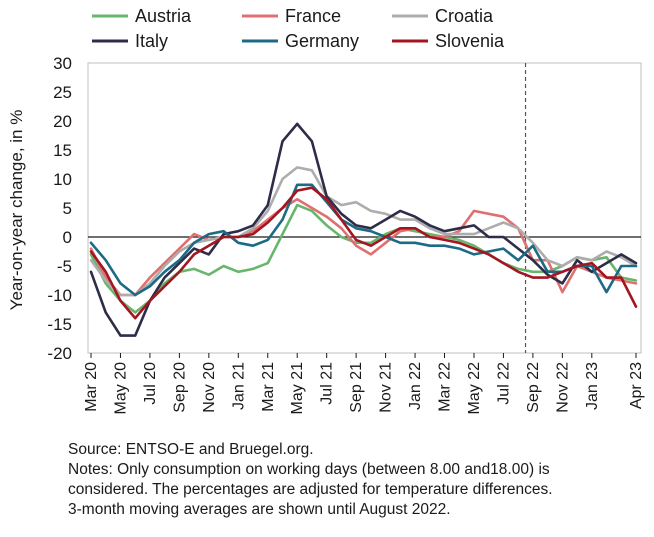 The image size is (654, 537). I want to click on x-tick-label: Sep 21, so click(356, 387).